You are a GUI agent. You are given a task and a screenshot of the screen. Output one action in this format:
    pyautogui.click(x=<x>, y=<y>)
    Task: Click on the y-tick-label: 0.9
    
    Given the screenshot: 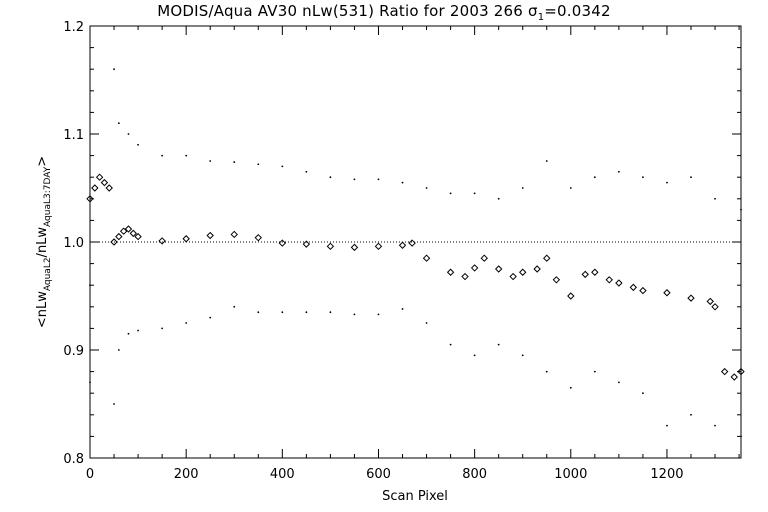 What is the action you would take?
    pyautogui.click(x=73, y=351)
    